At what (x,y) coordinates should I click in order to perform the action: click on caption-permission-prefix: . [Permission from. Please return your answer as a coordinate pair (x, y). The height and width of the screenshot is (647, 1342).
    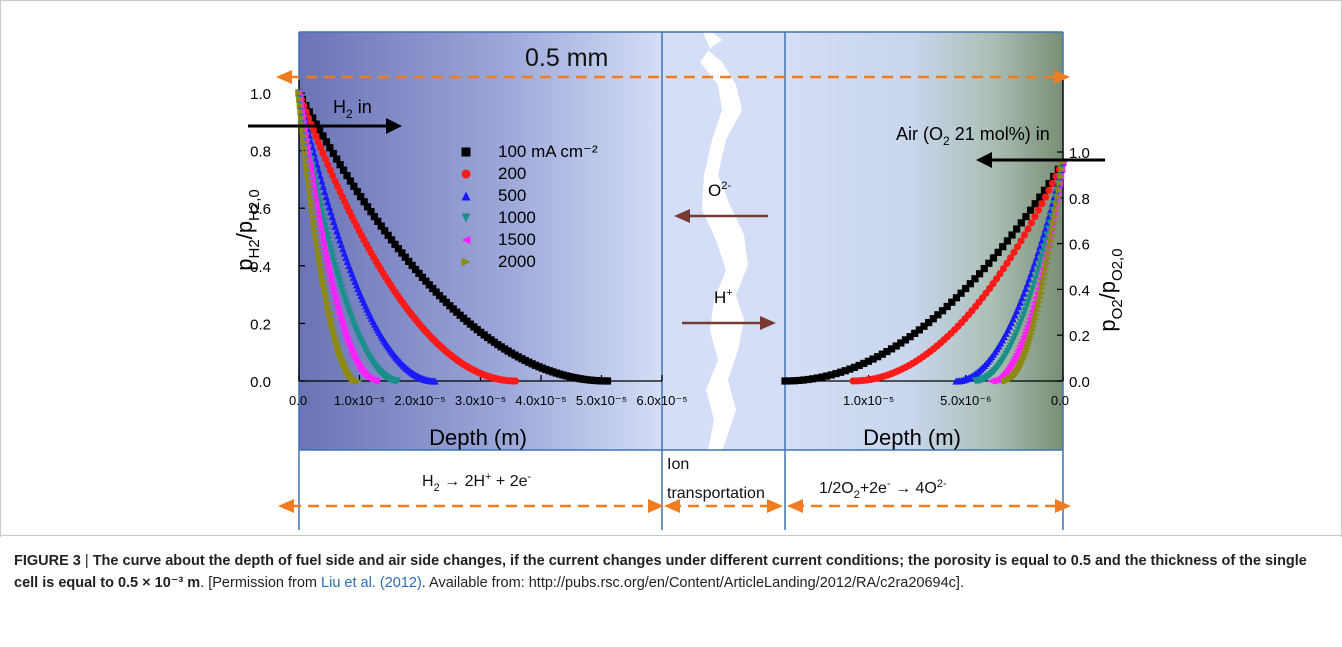
    Looking at the image, I should click on (261, 583).